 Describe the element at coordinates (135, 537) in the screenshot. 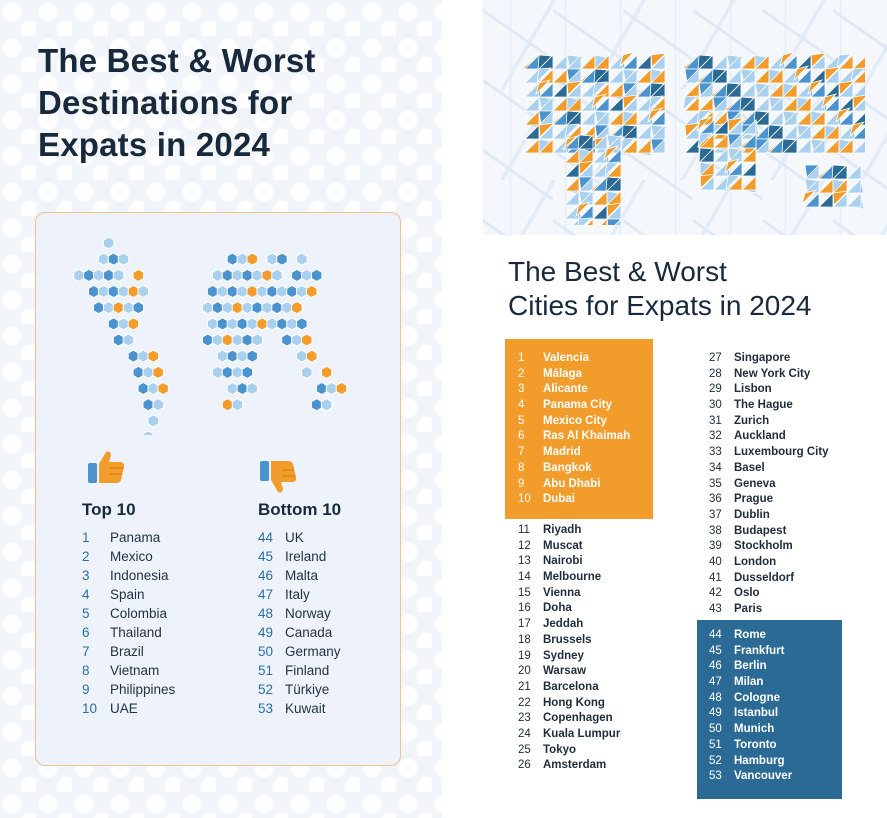

I see `rank-name: Panama` at that location.